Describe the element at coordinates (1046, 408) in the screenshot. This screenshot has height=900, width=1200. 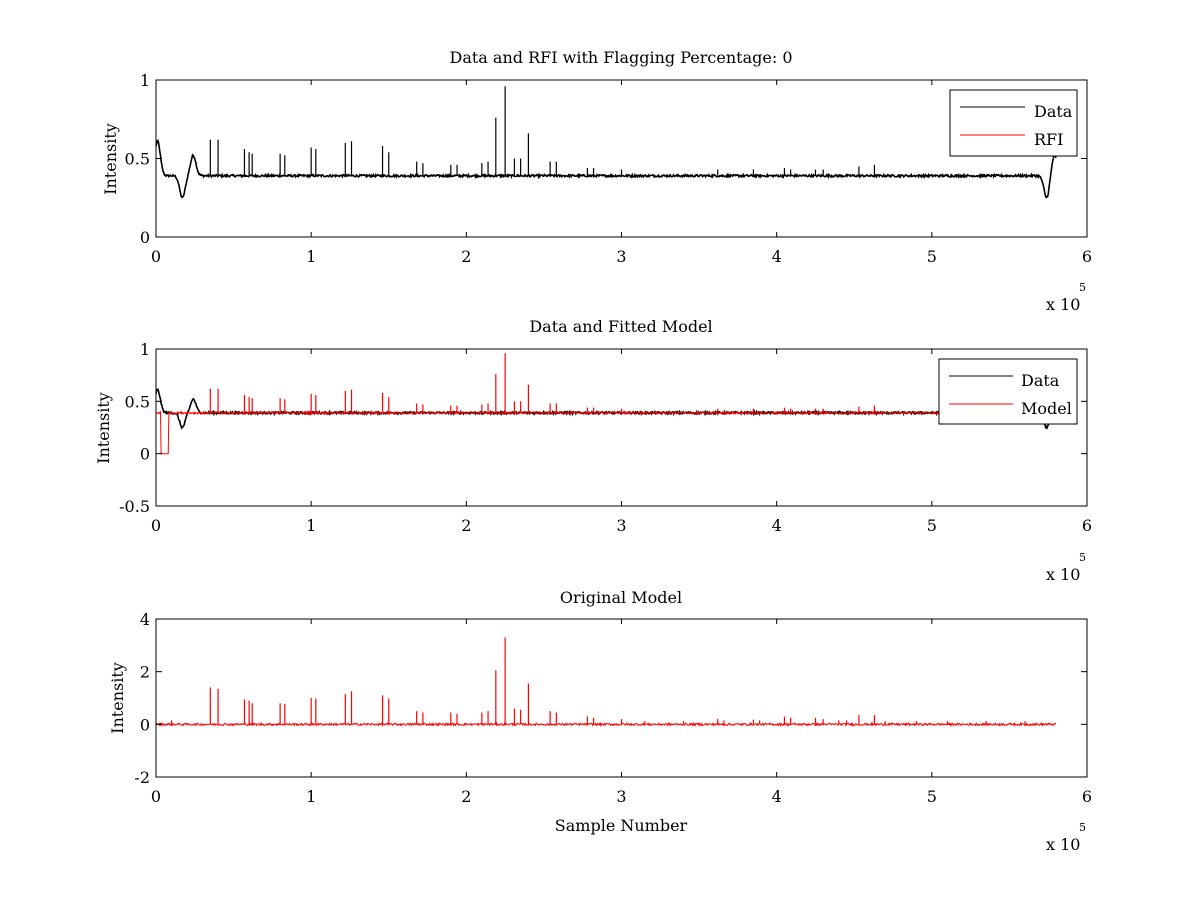
I see `legend-label-model: Model` at that location.